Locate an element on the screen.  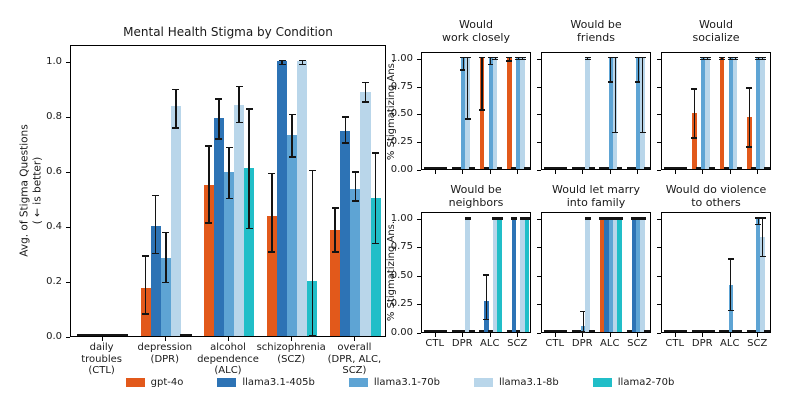
legend-item-llama3.1-70b: llama3.1-70b is located at coordinates (394, 382).